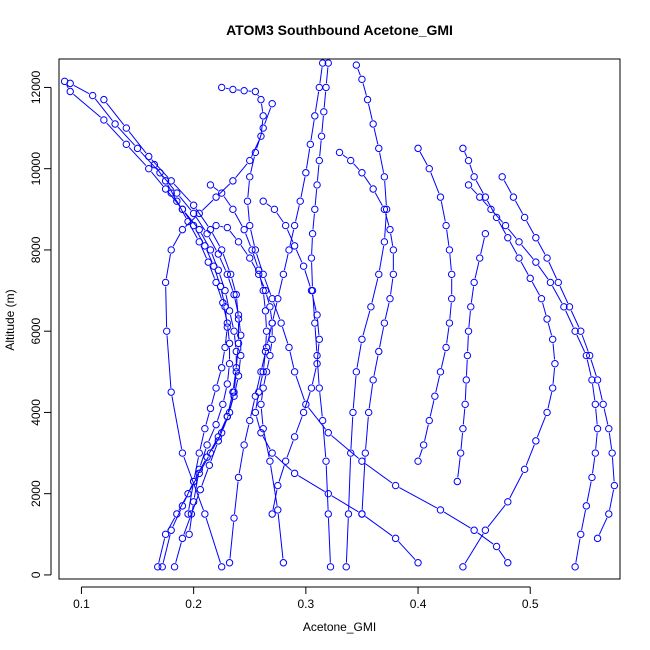  I want to click on y-axis-label: Altitude (m), so click(10, 319).